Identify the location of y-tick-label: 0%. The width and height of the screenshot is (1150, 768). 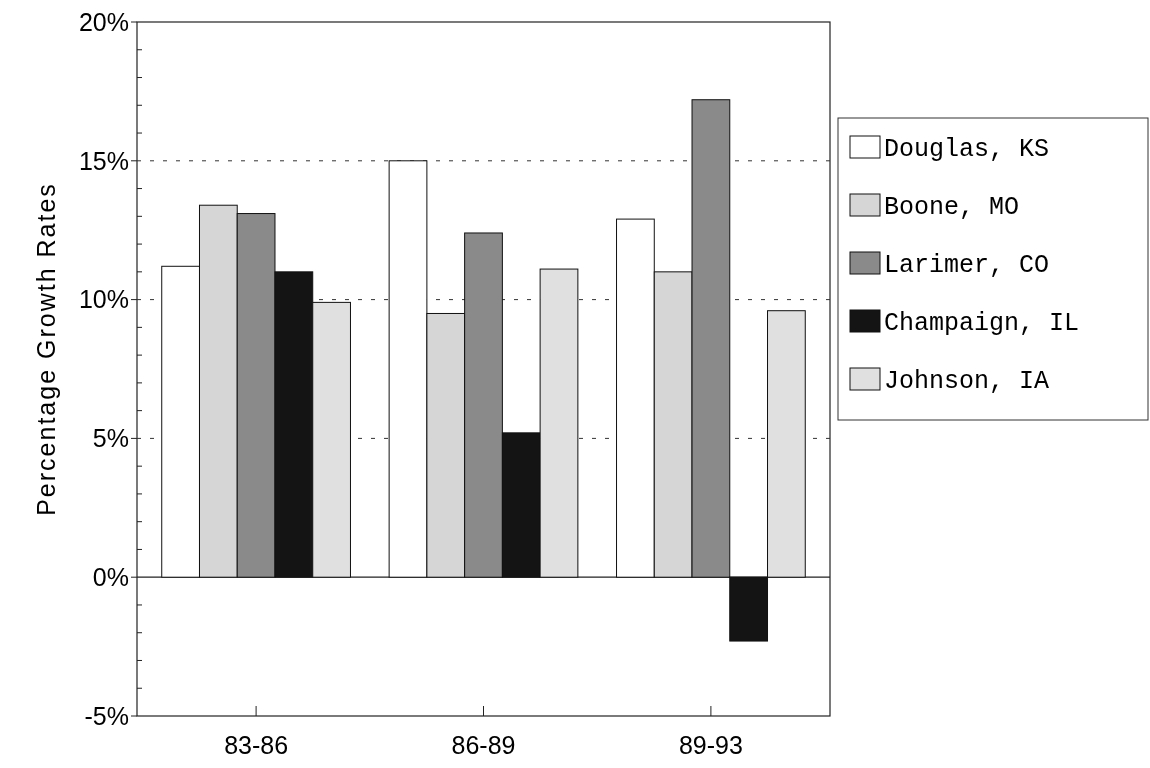
(110, 576).